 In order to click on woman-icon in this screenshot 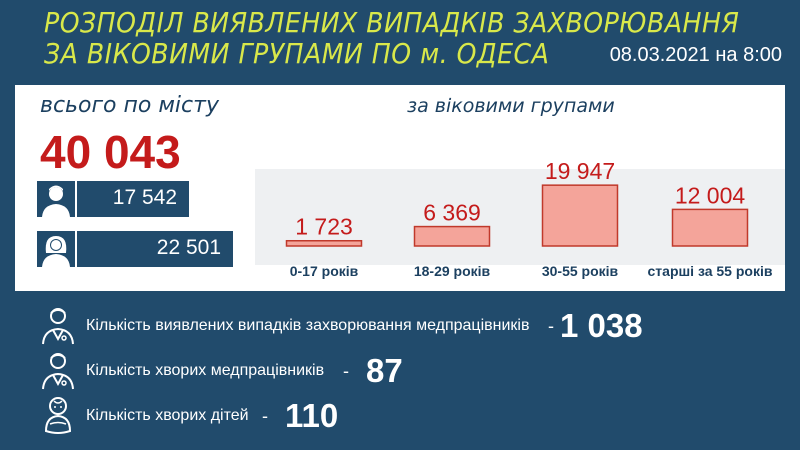, I will do `click(57, 249)`.